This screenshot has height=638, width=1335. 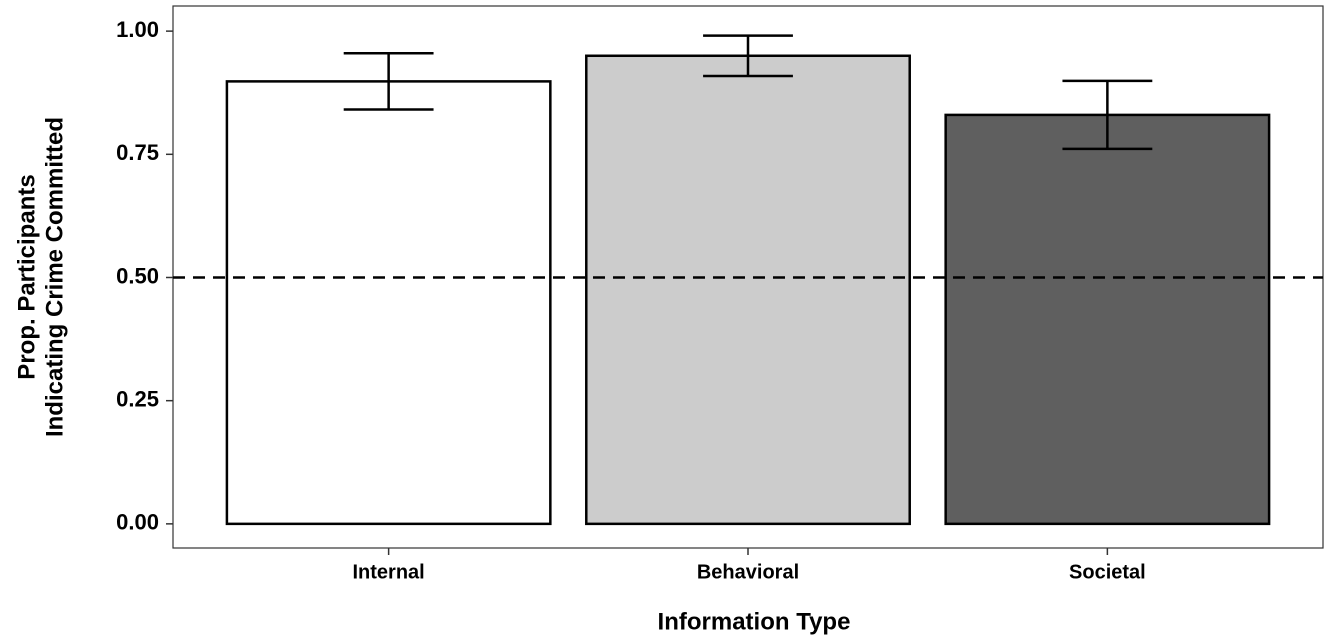 I want to click on y-tick-label: 0.75, so click(x=137, y=152).